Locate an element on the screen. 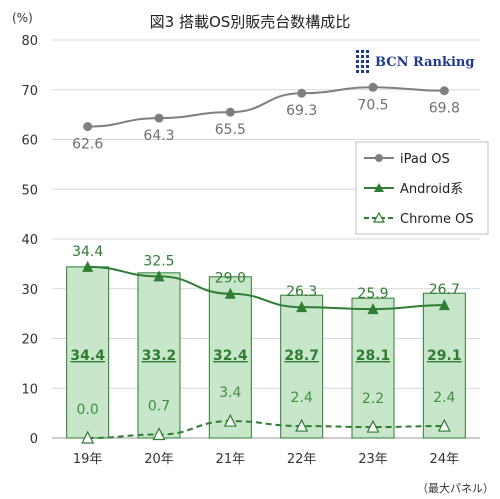  bar-value-label: 33.2 is located at coordinates (159, 356).